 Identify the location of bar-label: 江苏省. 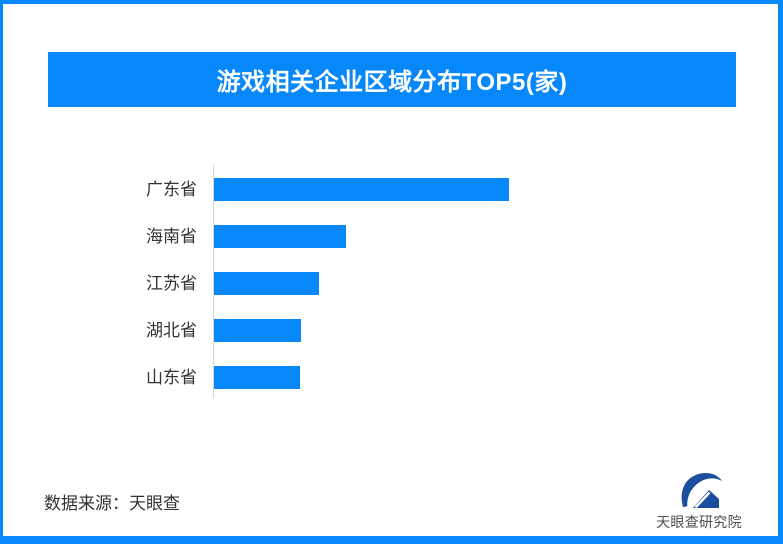
(171, 283).